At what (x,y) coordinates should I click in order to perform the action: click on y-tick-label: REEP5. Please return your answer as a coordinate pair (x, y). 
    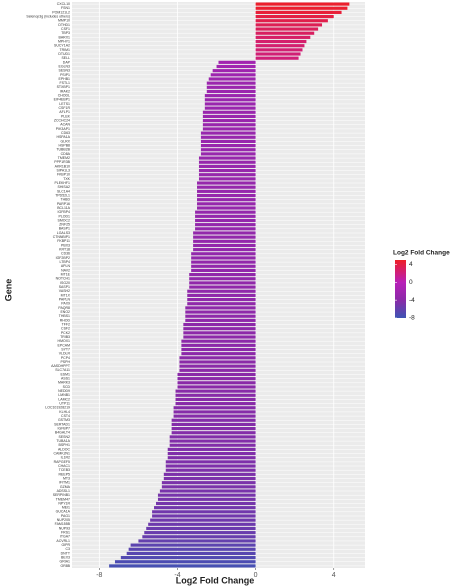
    Looking at the image, I should click on (65, 474).